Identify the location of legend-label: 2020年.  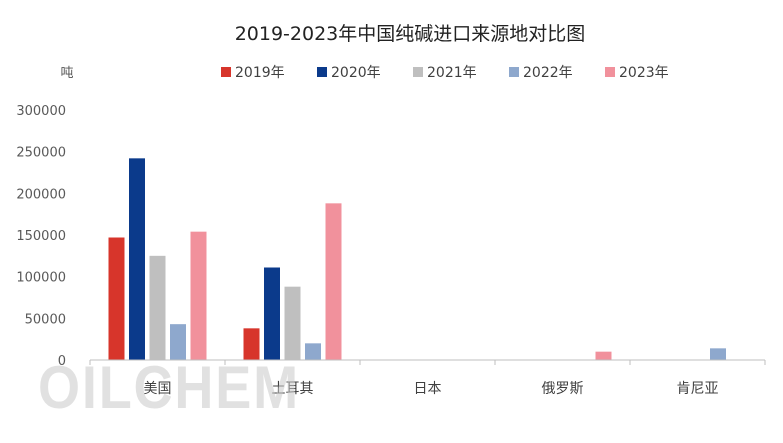
(356, 73).